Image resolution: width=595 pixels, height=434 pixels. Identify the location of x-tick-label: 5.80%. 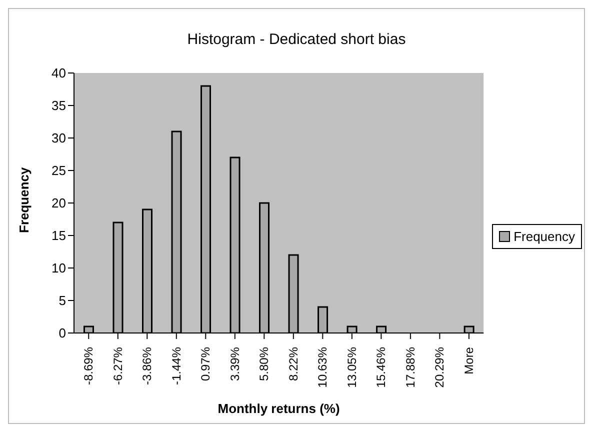
(264, 364).